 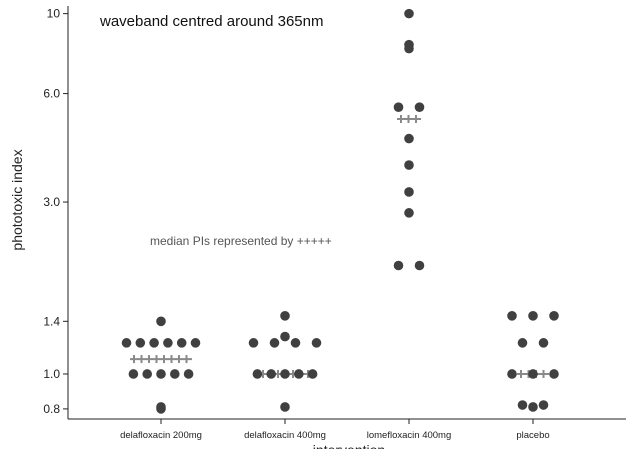 I want to click on x-tick-label: placebo, so click(x=532, y=435).